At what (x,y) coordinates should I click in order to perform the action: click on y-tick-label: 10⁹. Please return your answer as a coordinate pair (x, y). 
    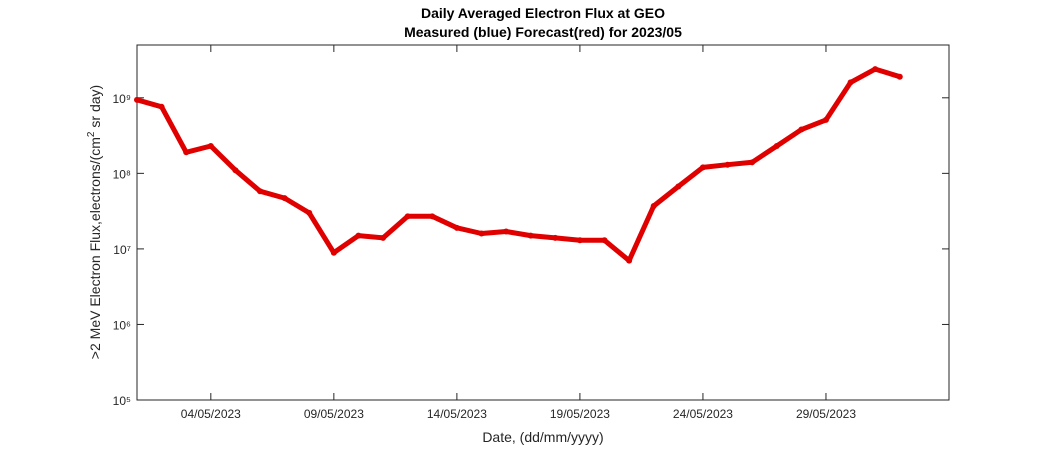
    Looking at the image, I should click on (122, 99).